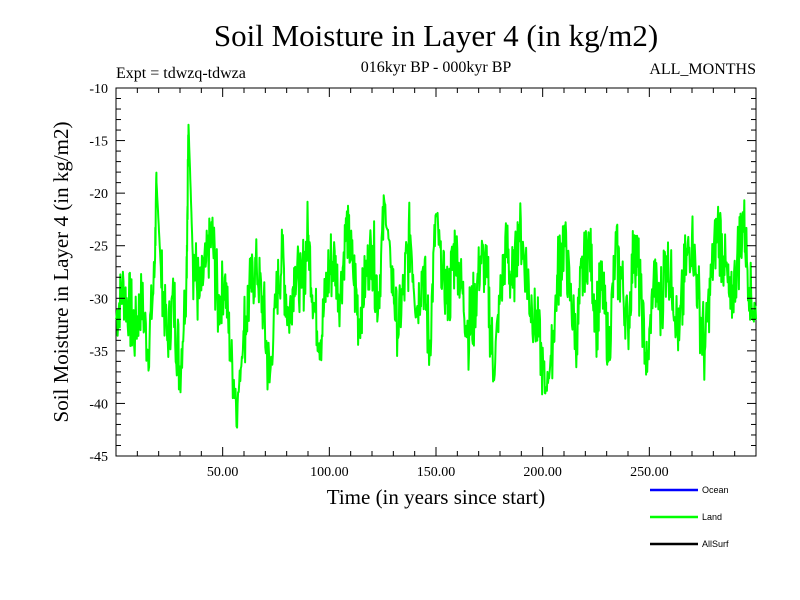 The width and height of the screenshot is (800, 600). What do you see at coordinates (436, 472) in the screenshot?
I see `x-tick-label: 150.00` at bounding box center [436, 472].